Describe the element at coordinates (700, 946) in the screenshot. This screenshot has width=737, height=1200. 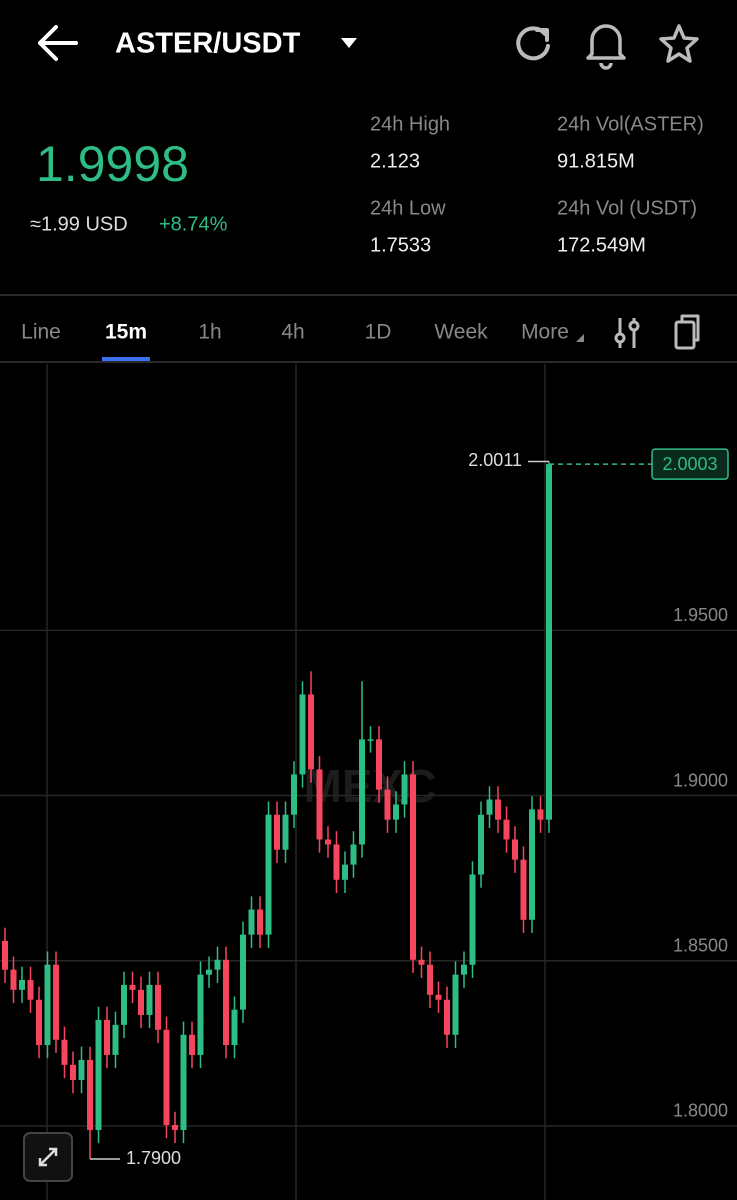
I see `y-tick-label: 1.8500` at that location.